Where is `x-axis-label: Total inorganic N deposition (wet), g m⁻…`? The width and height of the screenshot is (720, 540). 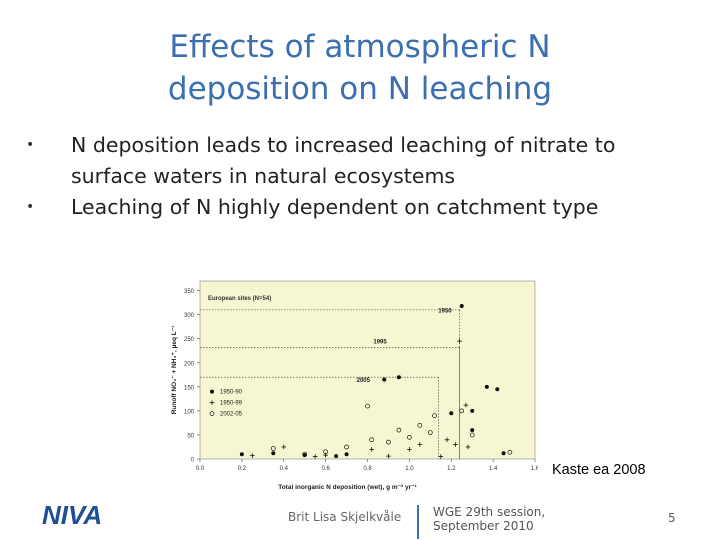
x-axis-label: Total inorganic N deposition (wet), g m⁻… is located at coordinates (347, 487).